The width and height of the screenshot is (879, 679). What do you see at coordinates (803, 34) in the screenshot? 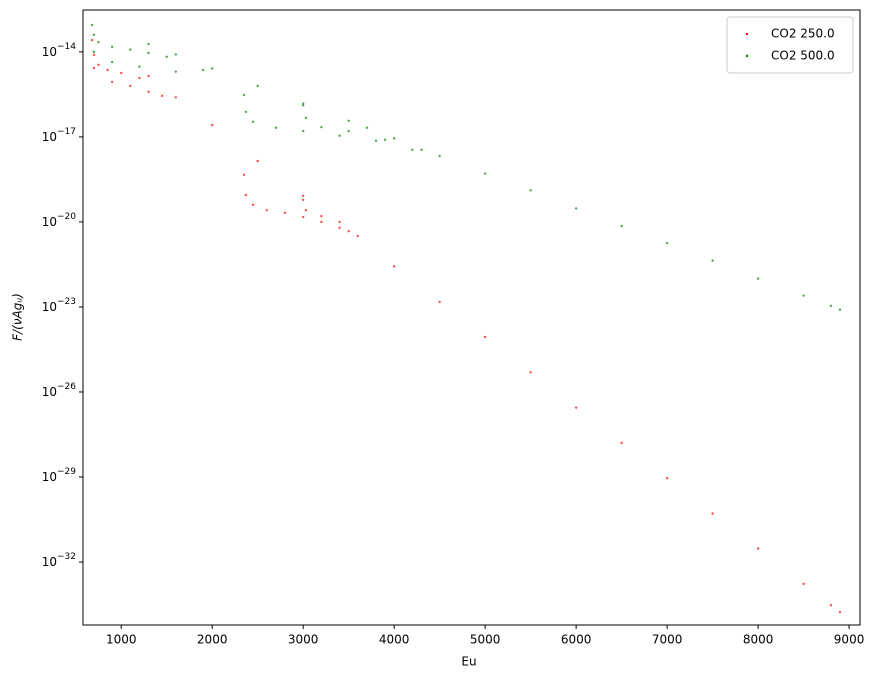
I see `legend-label: CO2 250.0` at bounding box center [803, 34].